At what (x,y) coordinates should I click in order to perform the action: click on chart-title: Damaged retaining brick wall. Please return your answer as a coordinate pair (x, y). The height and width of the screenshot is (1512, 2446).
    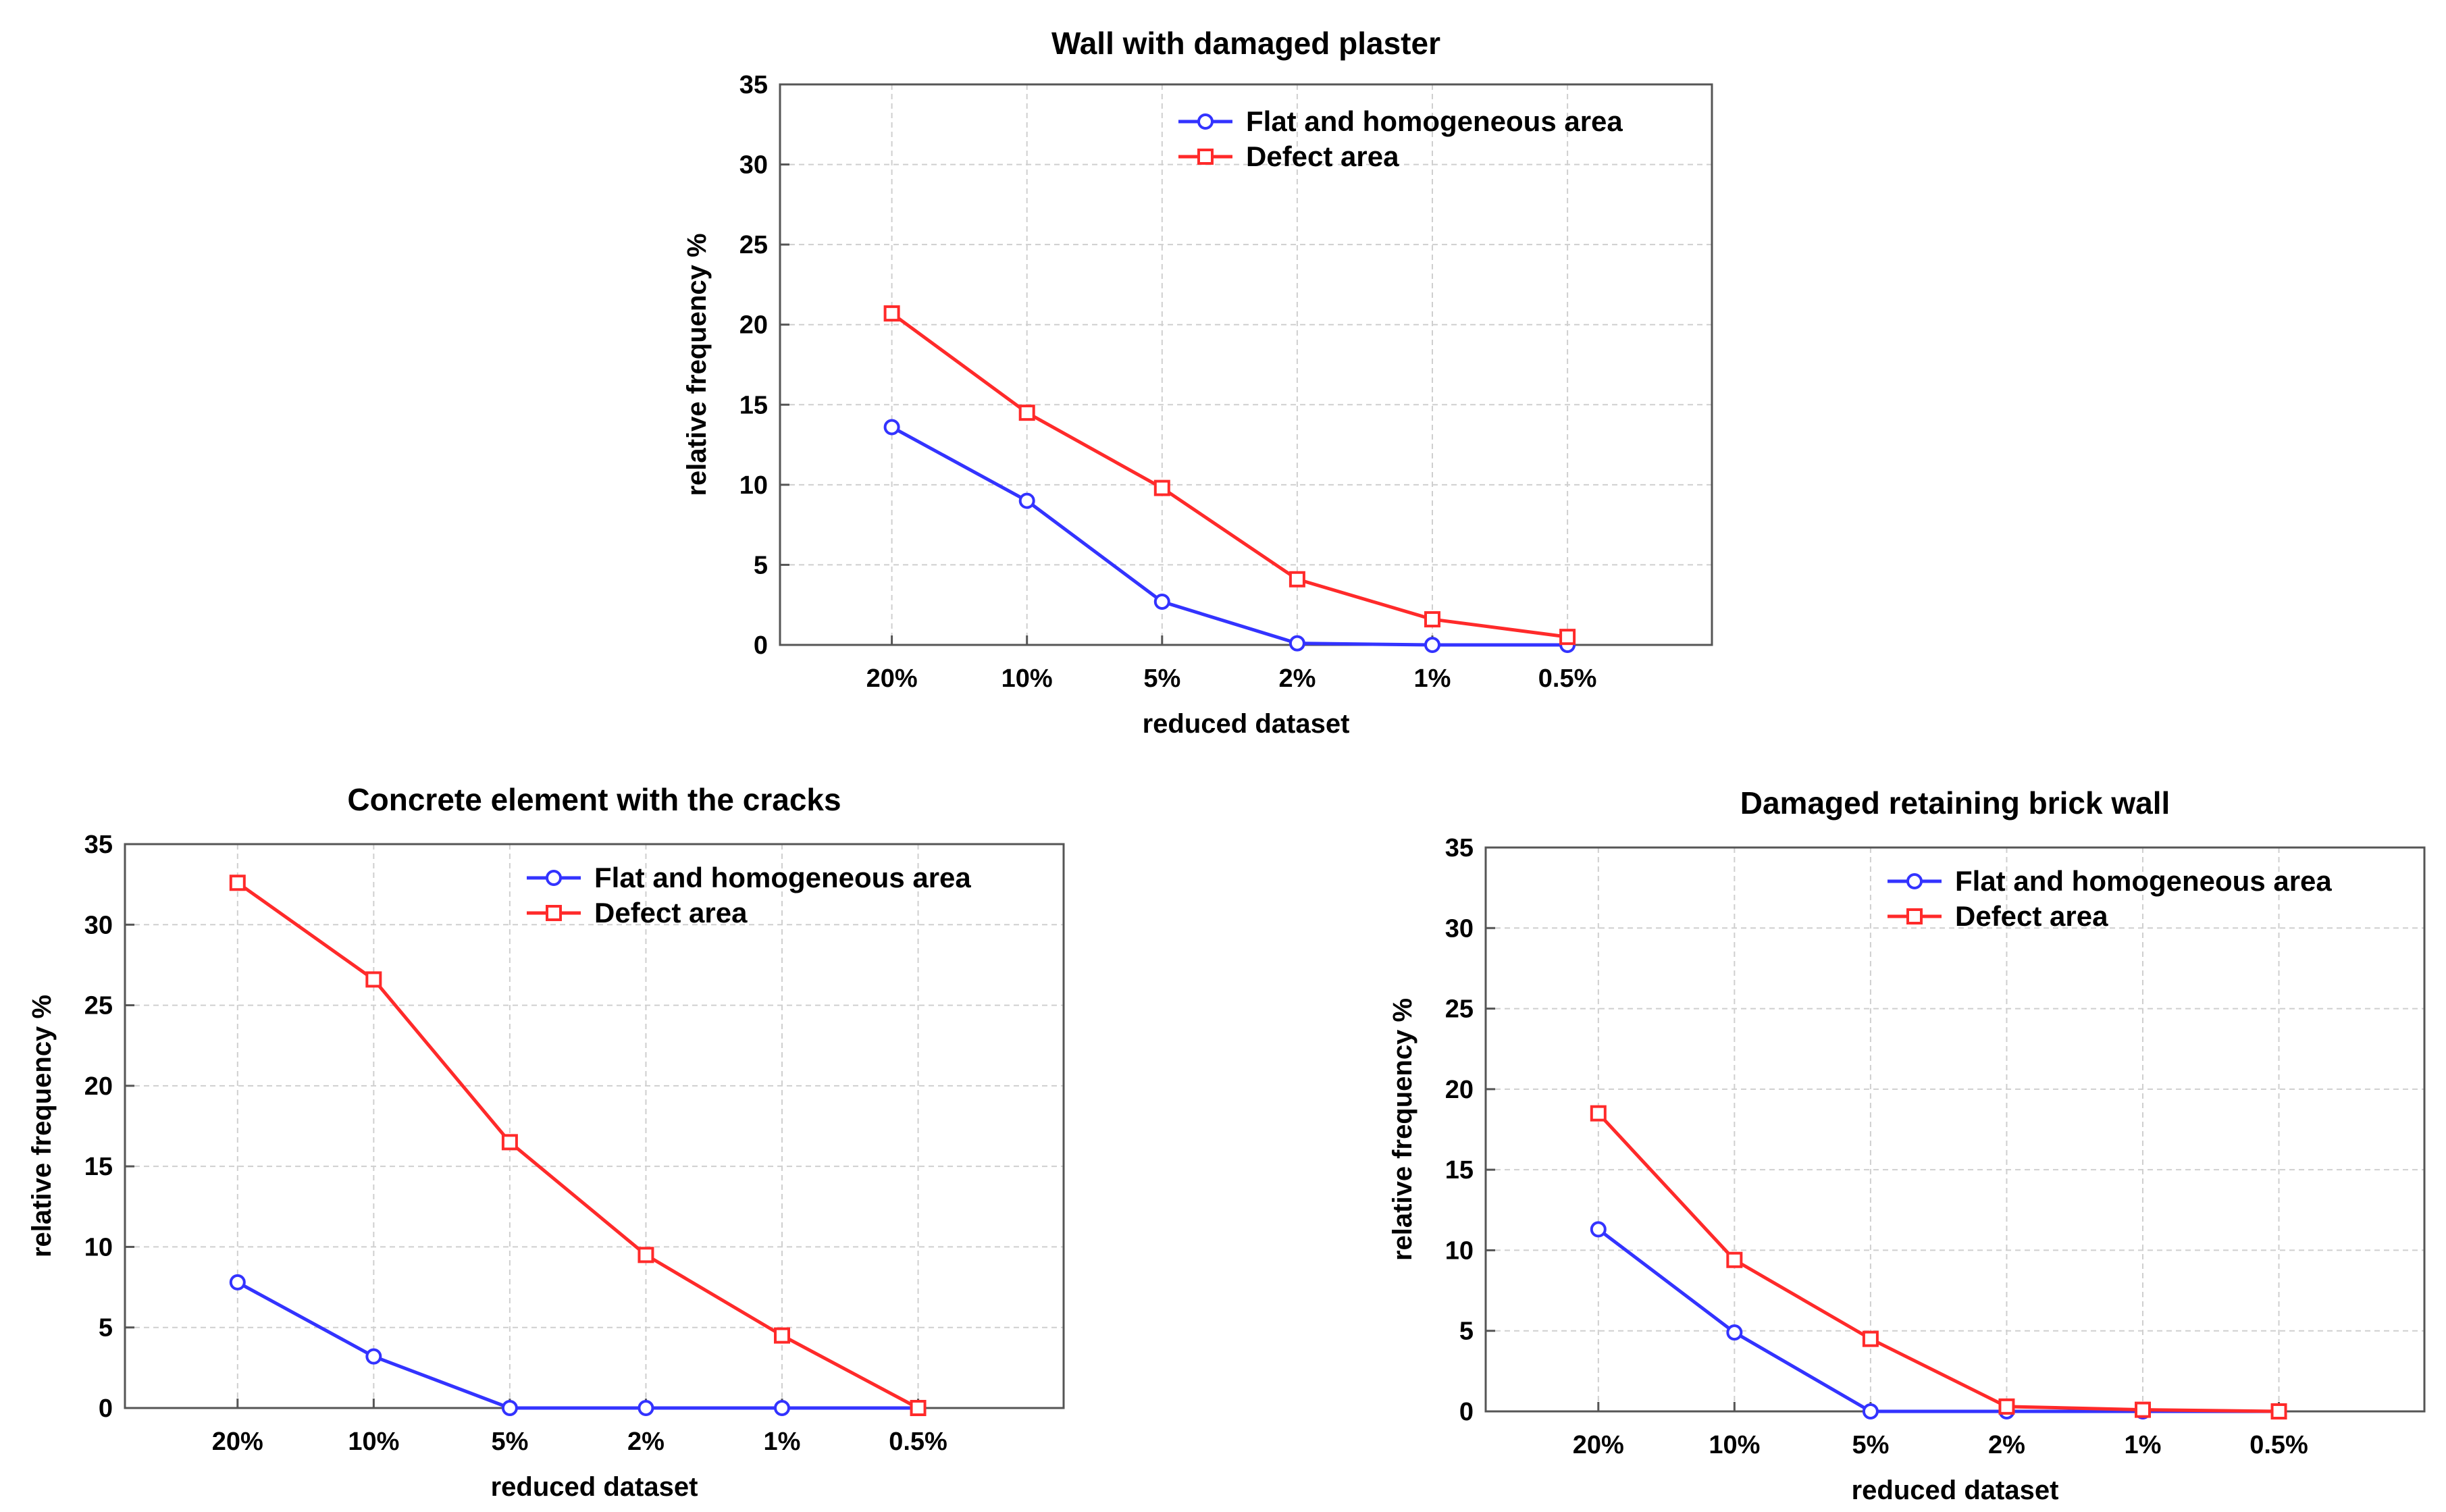
    Looking at the image, I should click on (1955, 802).